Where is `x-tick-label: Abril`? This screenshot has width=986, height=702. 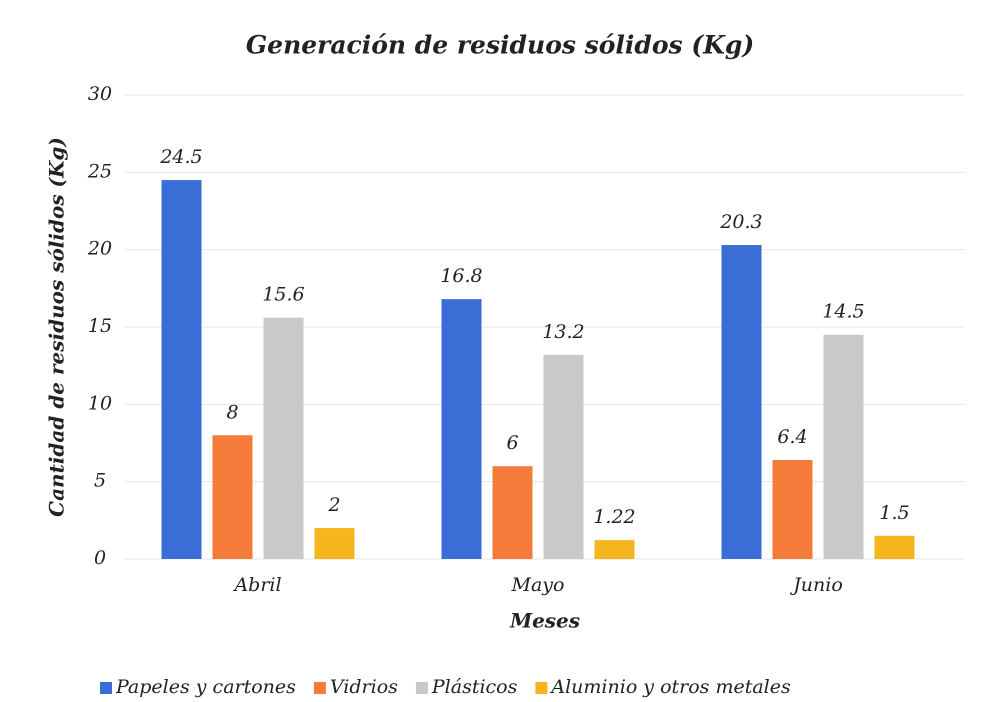
x-tick-label: Abril is located at coordinates (256, 585).